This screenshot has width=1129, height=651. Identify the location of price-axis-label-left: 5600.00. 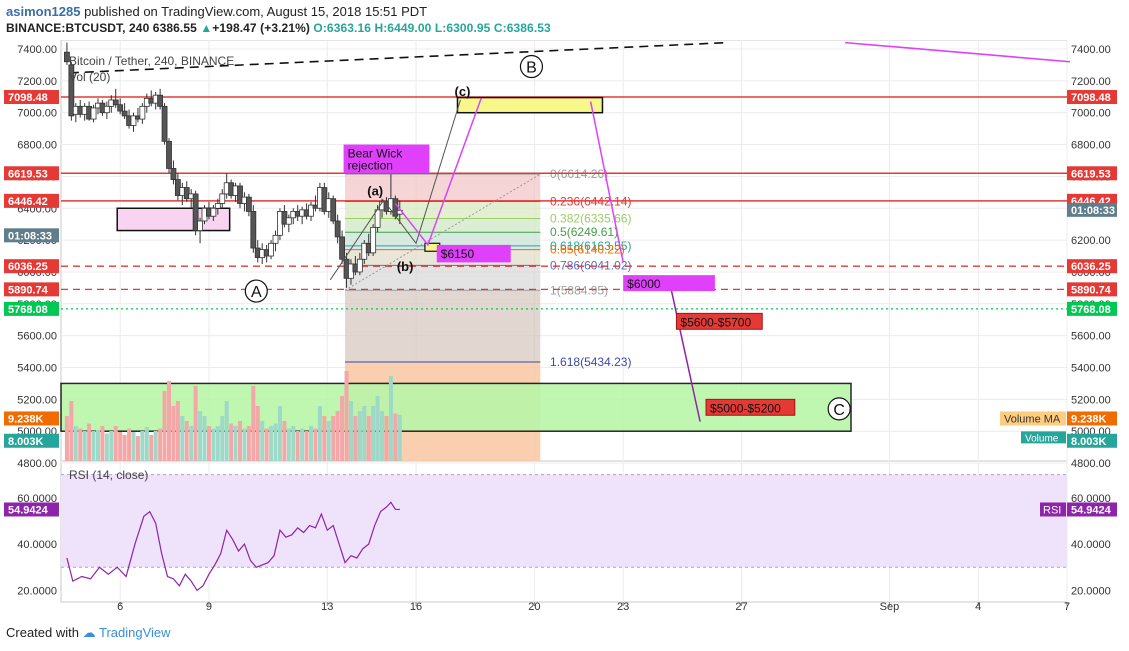
(37, 337).